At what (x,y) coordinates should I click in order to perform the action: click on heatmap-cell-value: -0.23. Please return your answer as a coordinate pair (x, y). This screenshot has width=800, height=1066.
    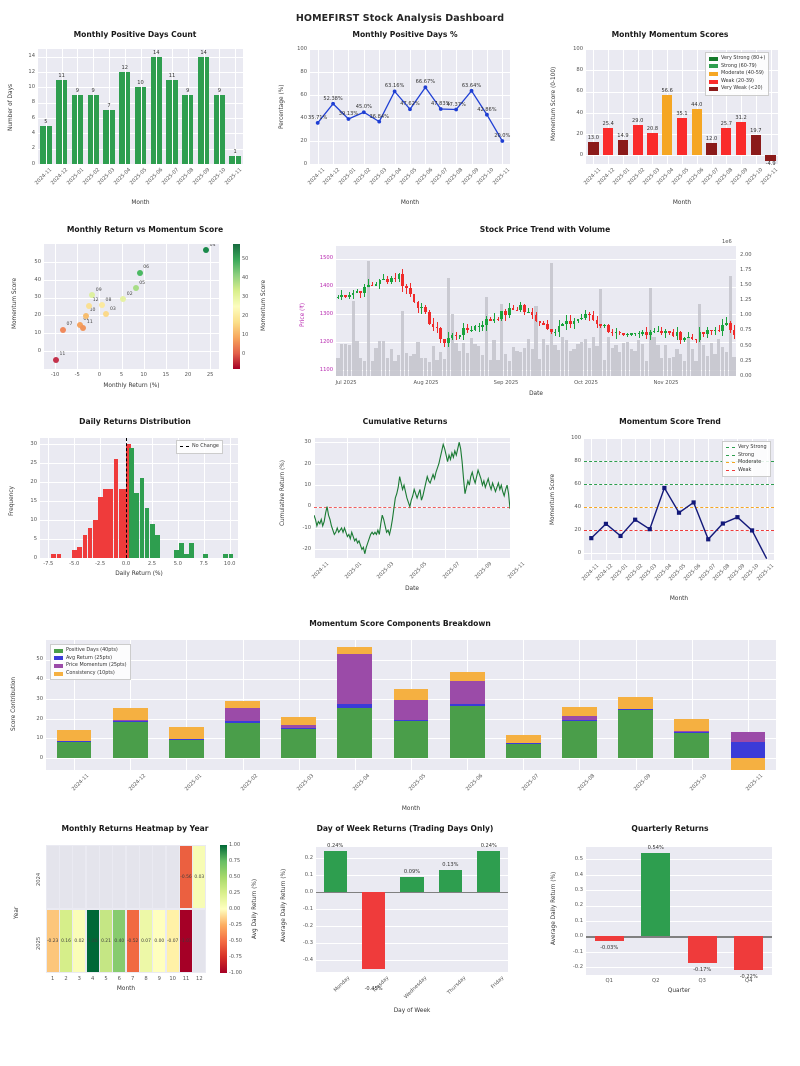
    Looking at the image, I should click on (52, 941).